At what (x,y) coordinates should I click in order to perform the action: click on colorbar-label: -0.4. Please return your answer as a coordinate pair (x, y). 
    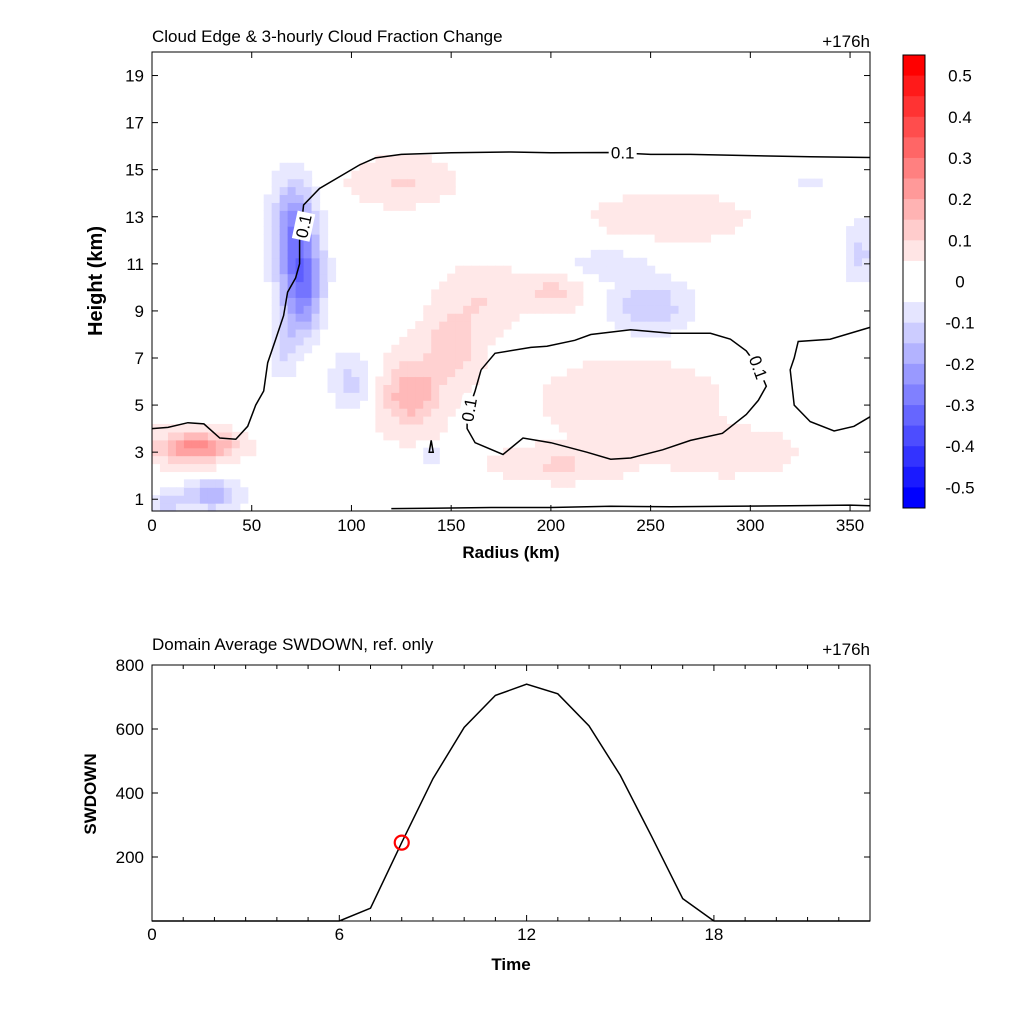
    Looking at the image, I should click on (959, 446).